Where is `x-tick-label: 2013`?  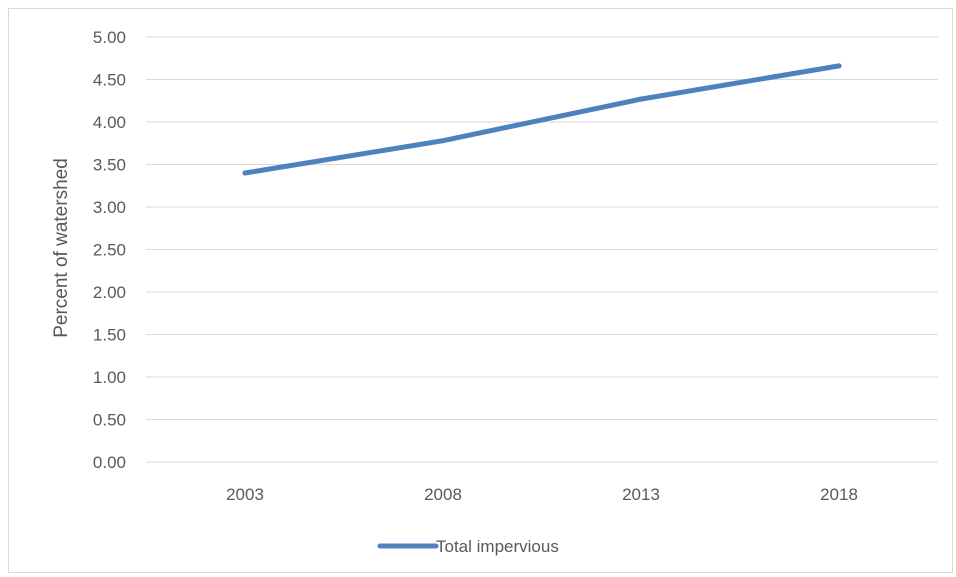 x-tick-label: 2013 is located at coordinates (641, 494).